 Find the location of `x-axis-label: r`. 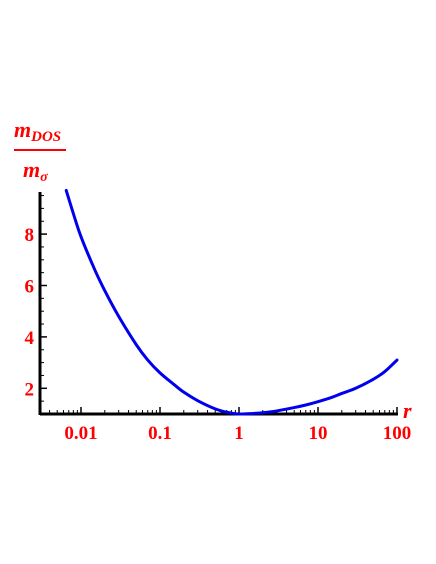

x-axis-label: r is located at coordinates (407, 410).